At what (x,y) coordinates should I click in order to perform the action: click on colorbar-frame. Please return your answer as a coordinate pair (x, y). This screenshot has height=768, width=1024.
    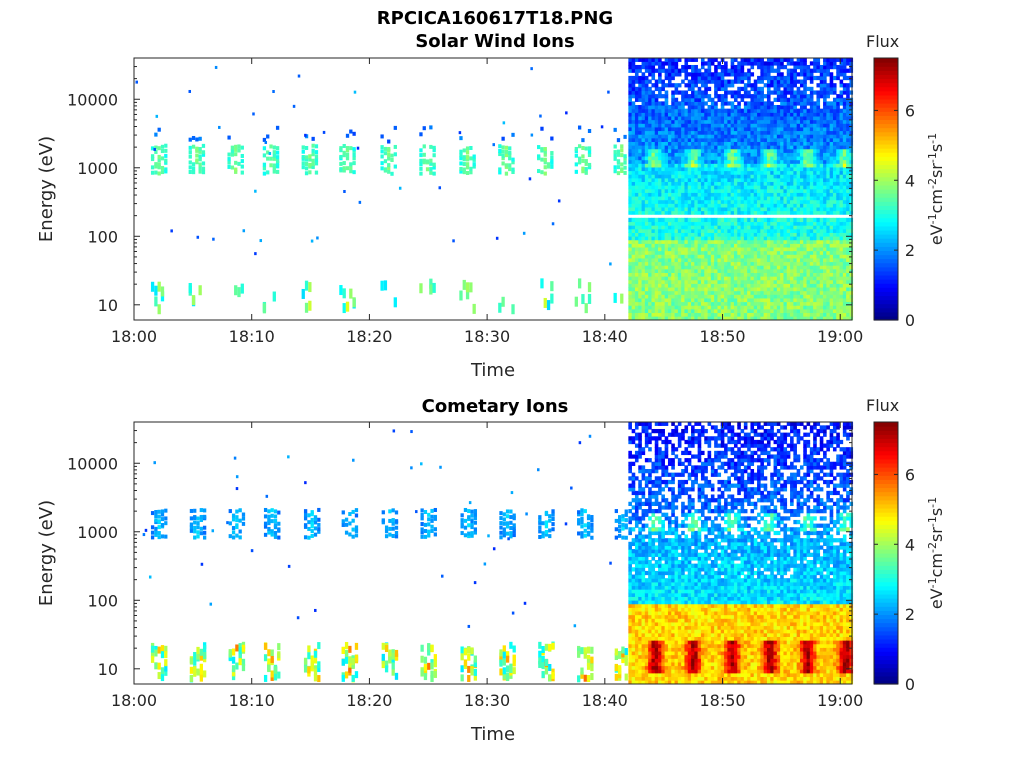
    Looking at the image, I should click on (886, 553).